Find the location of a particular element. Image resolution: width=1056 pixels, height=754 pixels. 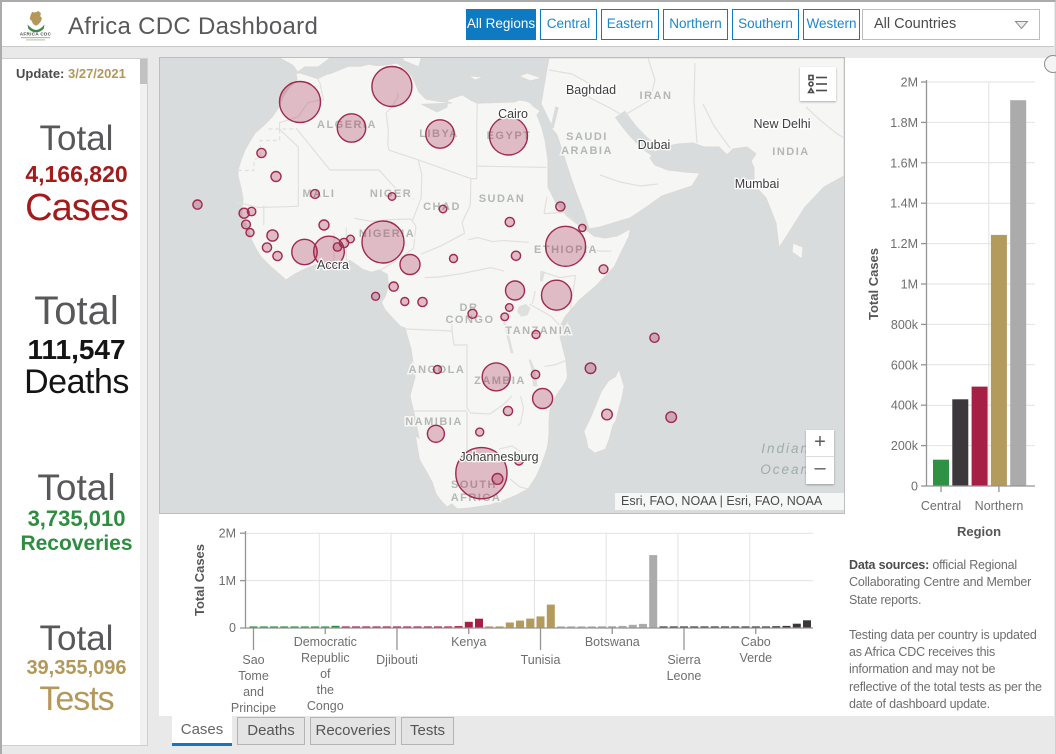

svg-text: ZAMBIA is located at coordinates (500, 381).